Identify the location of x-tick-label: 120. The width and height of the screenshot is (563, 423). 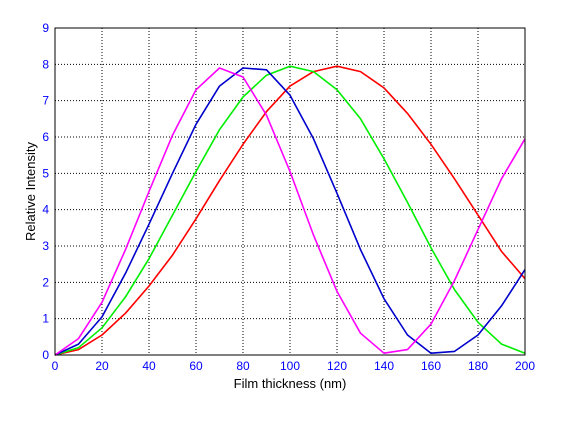
(337, 366).